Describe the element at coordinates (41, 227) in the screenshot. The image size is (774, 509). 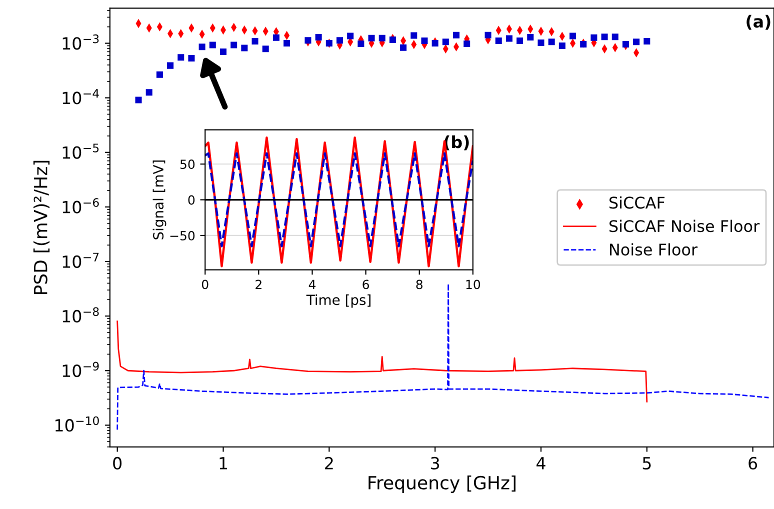
I see `y-axis-title: PSD [(mV)²/Hz]` at that location.